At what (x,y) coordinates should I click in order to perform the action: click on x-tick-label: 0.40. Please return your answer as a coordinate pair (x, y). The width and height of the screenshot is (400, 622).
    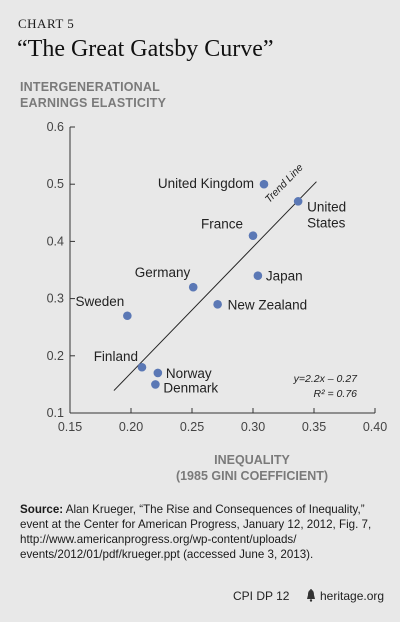
    Looking at the image, I should click on (375, 427).